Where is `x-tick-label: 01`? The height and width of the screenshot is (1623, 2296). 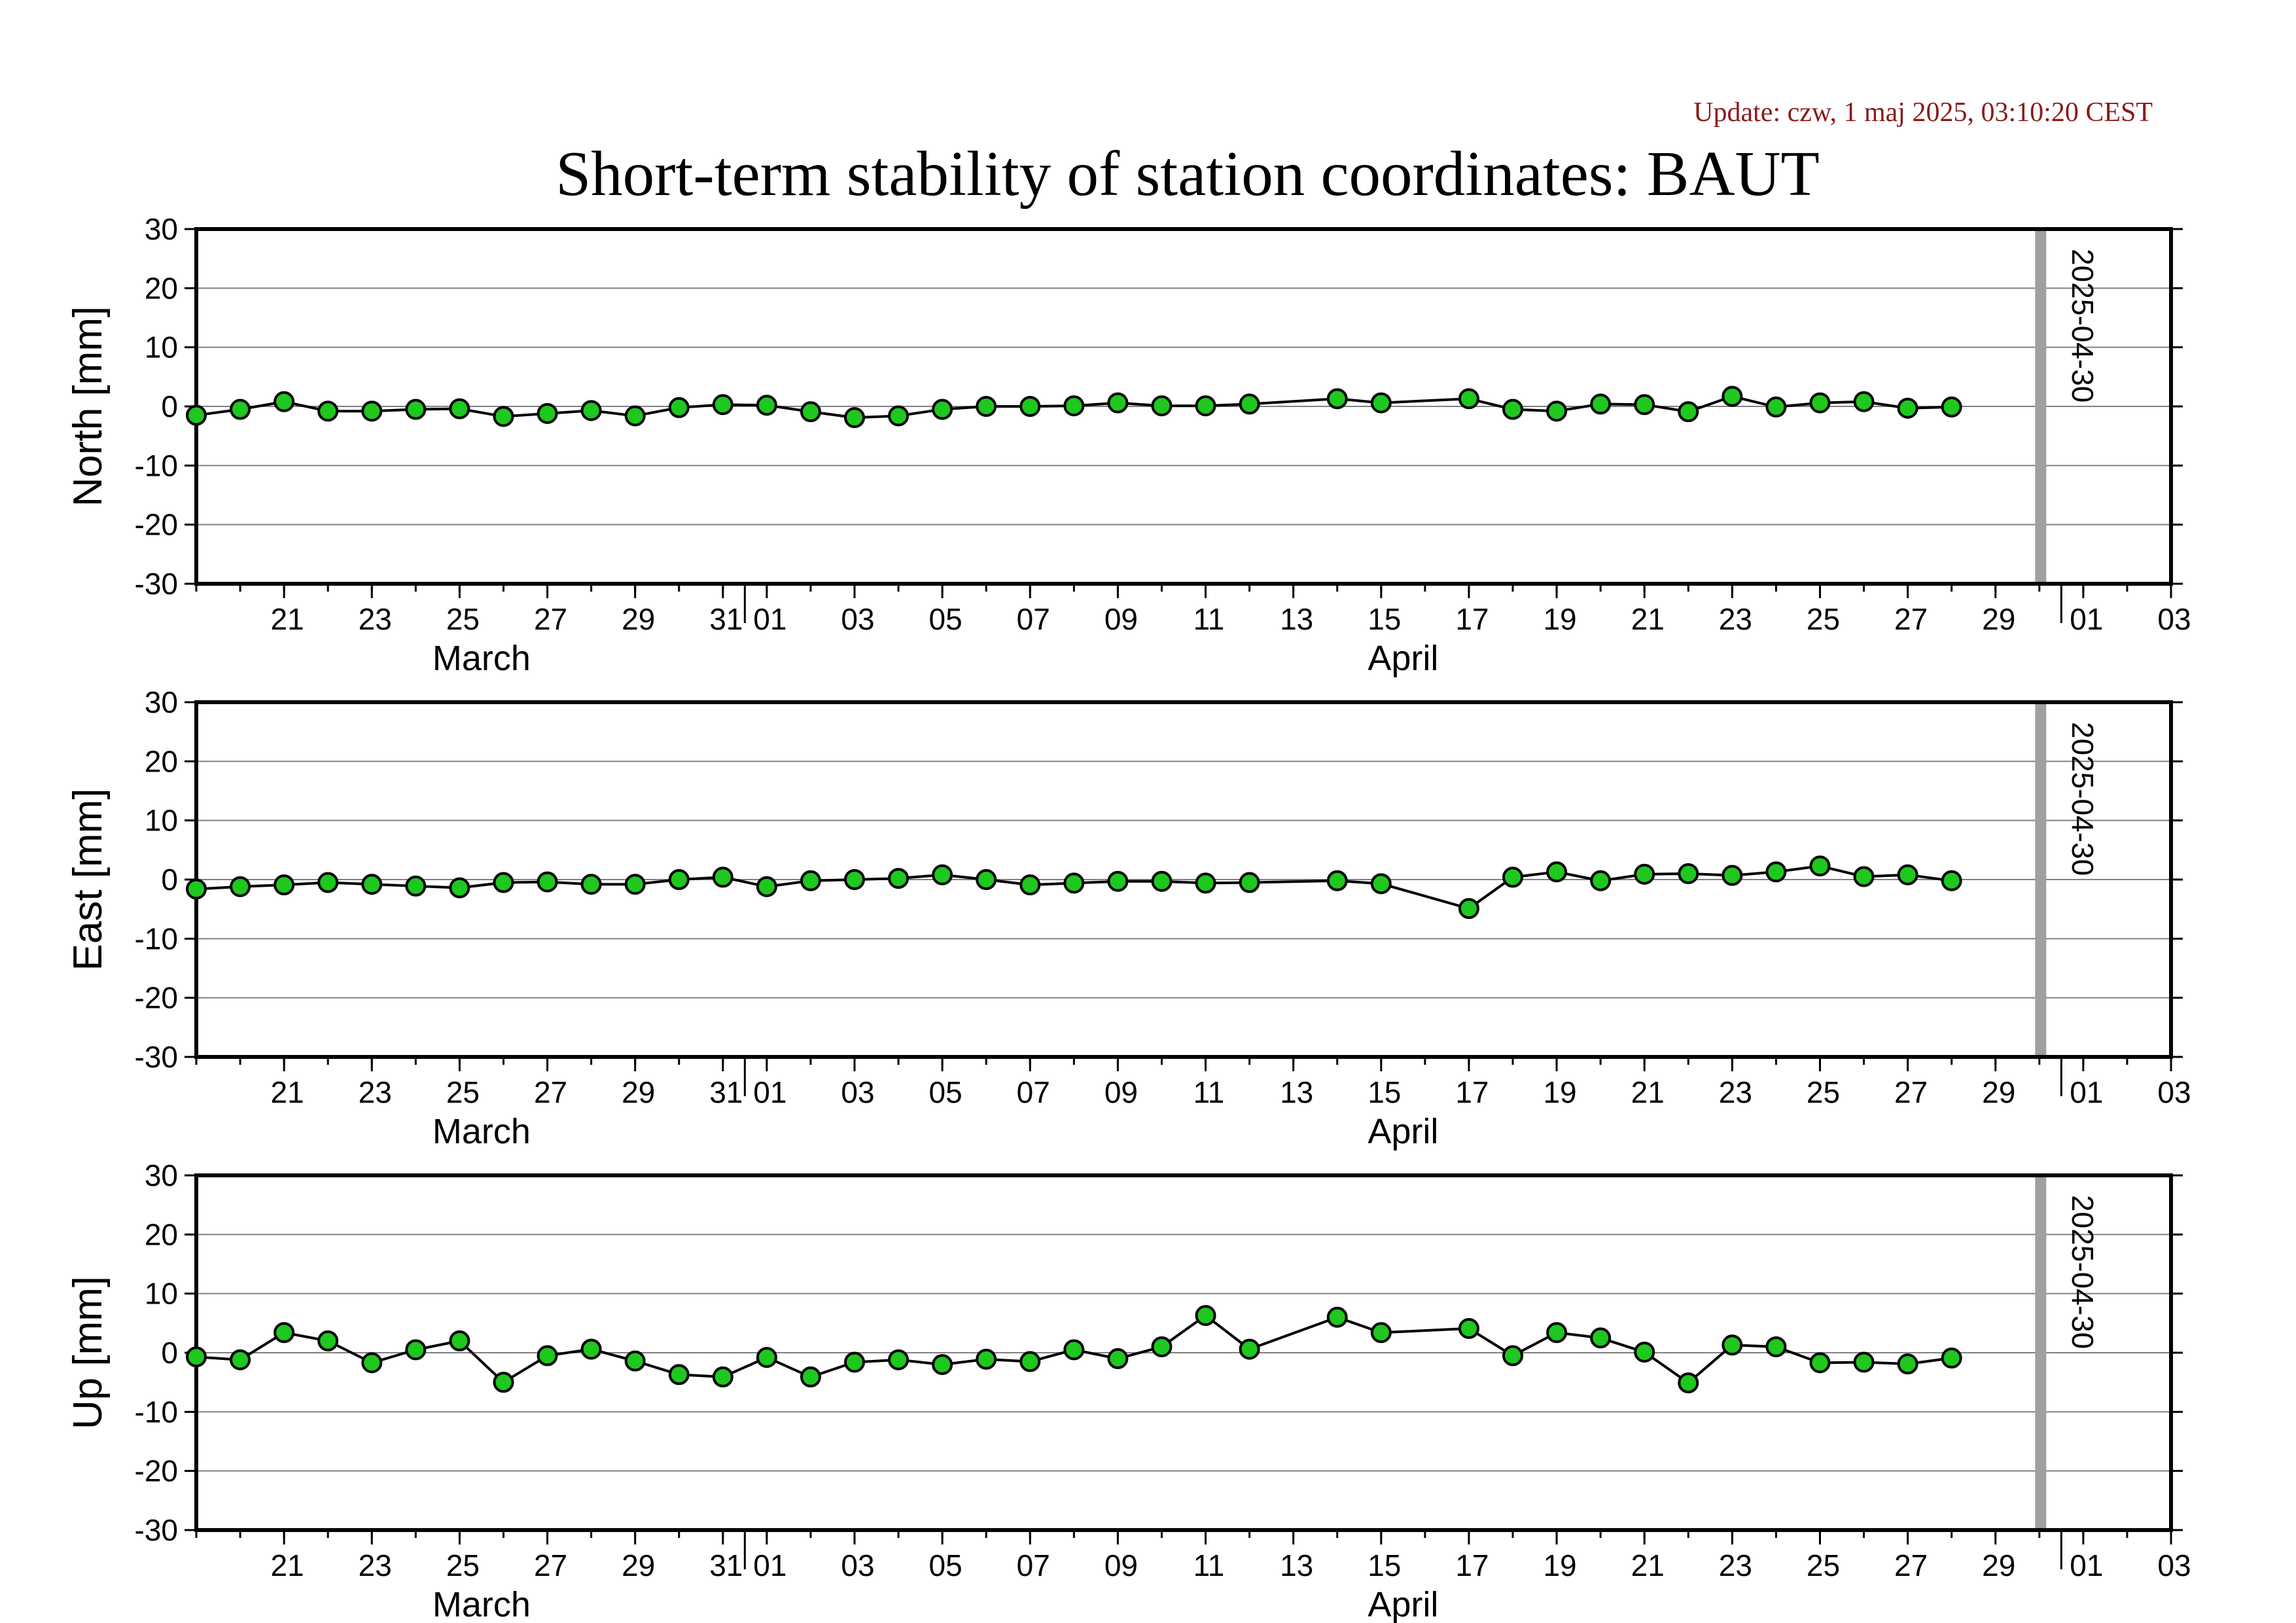
x-tick-label: 01 is located at coordinates (770, 1565).